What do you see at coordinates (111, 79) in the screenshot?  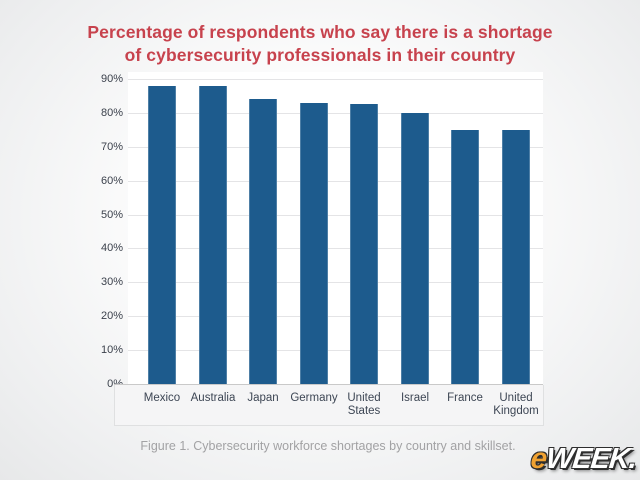 I see `y-tick-label-90: 90%` at bounding box center [111, 79].